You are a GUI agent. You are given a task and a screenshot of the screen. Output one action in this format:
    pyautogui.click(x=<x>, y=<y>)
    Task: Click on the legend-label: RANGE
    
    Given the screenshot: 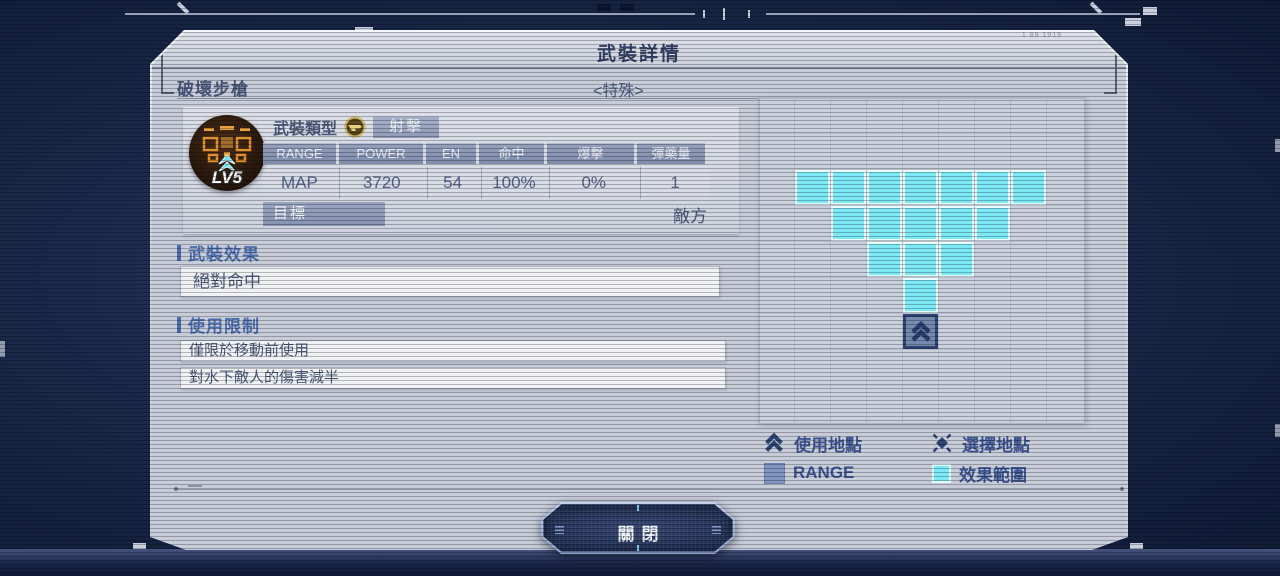 What is the action you would take?
    pyautogui.click(x=824, y=472)
    